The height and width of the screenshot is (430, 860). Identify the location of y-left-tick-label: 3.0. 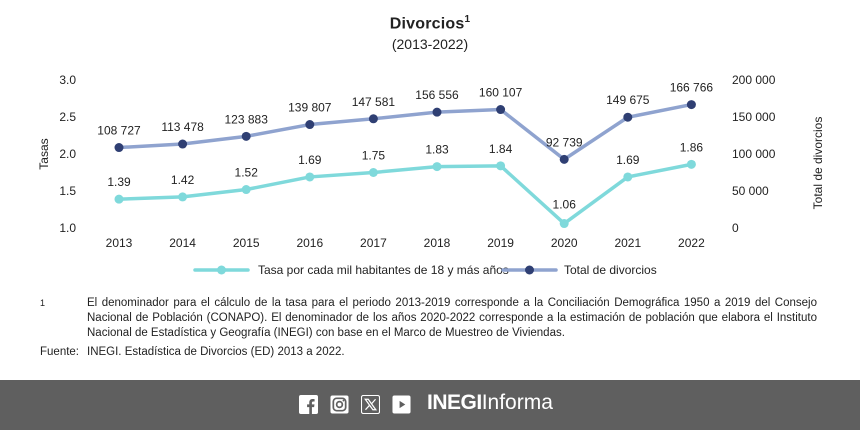
(67, 80).